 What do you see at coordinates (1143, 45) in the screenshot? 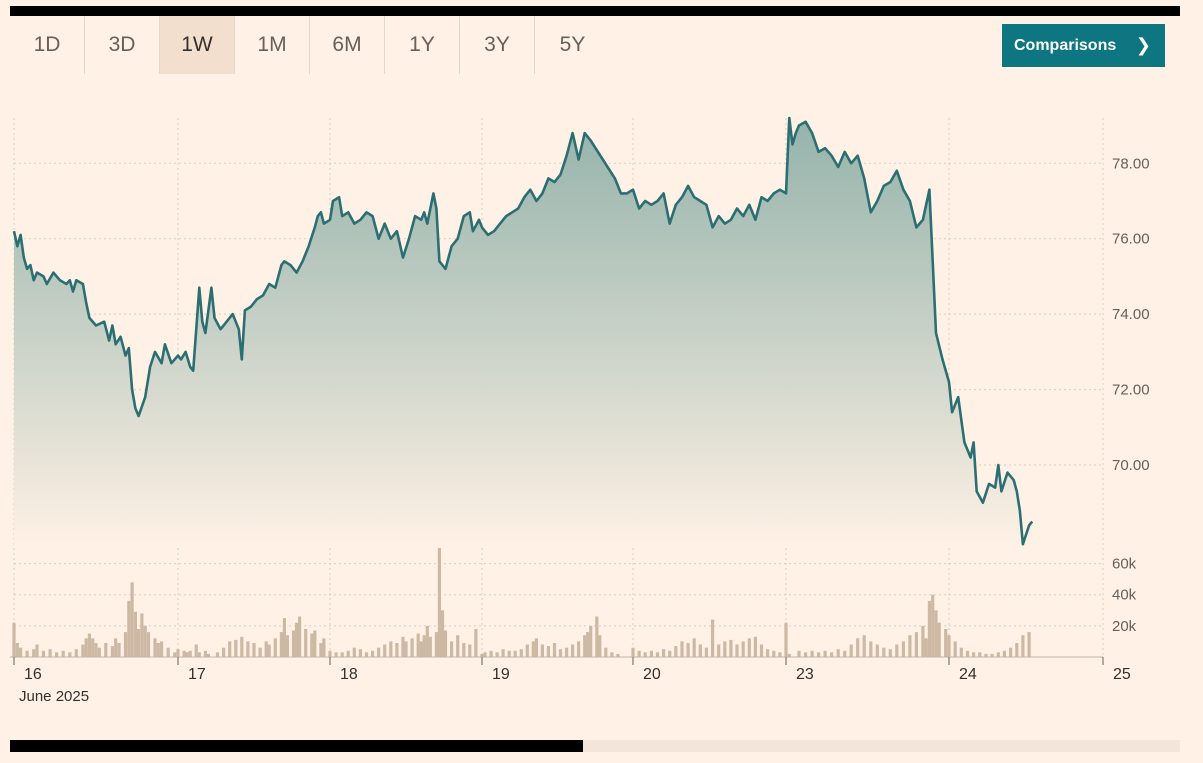
I see `chevron-right-icon: ❯` at bounding box center [1143, 45].